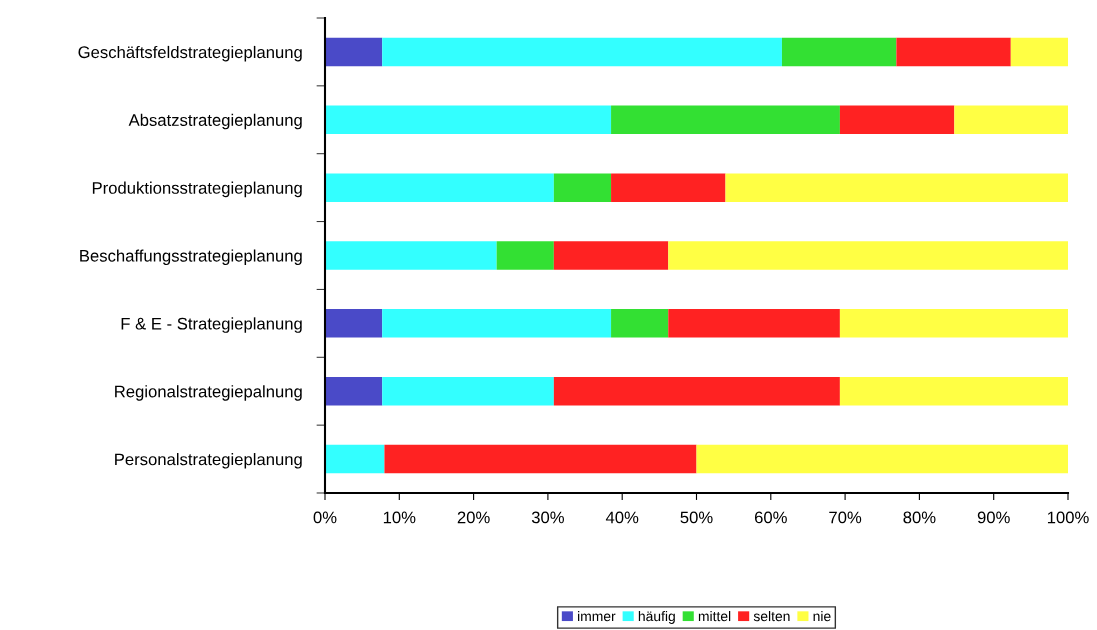 The image size is (1097, 630). I want to click on legend-label: selten, so click(771, 616).